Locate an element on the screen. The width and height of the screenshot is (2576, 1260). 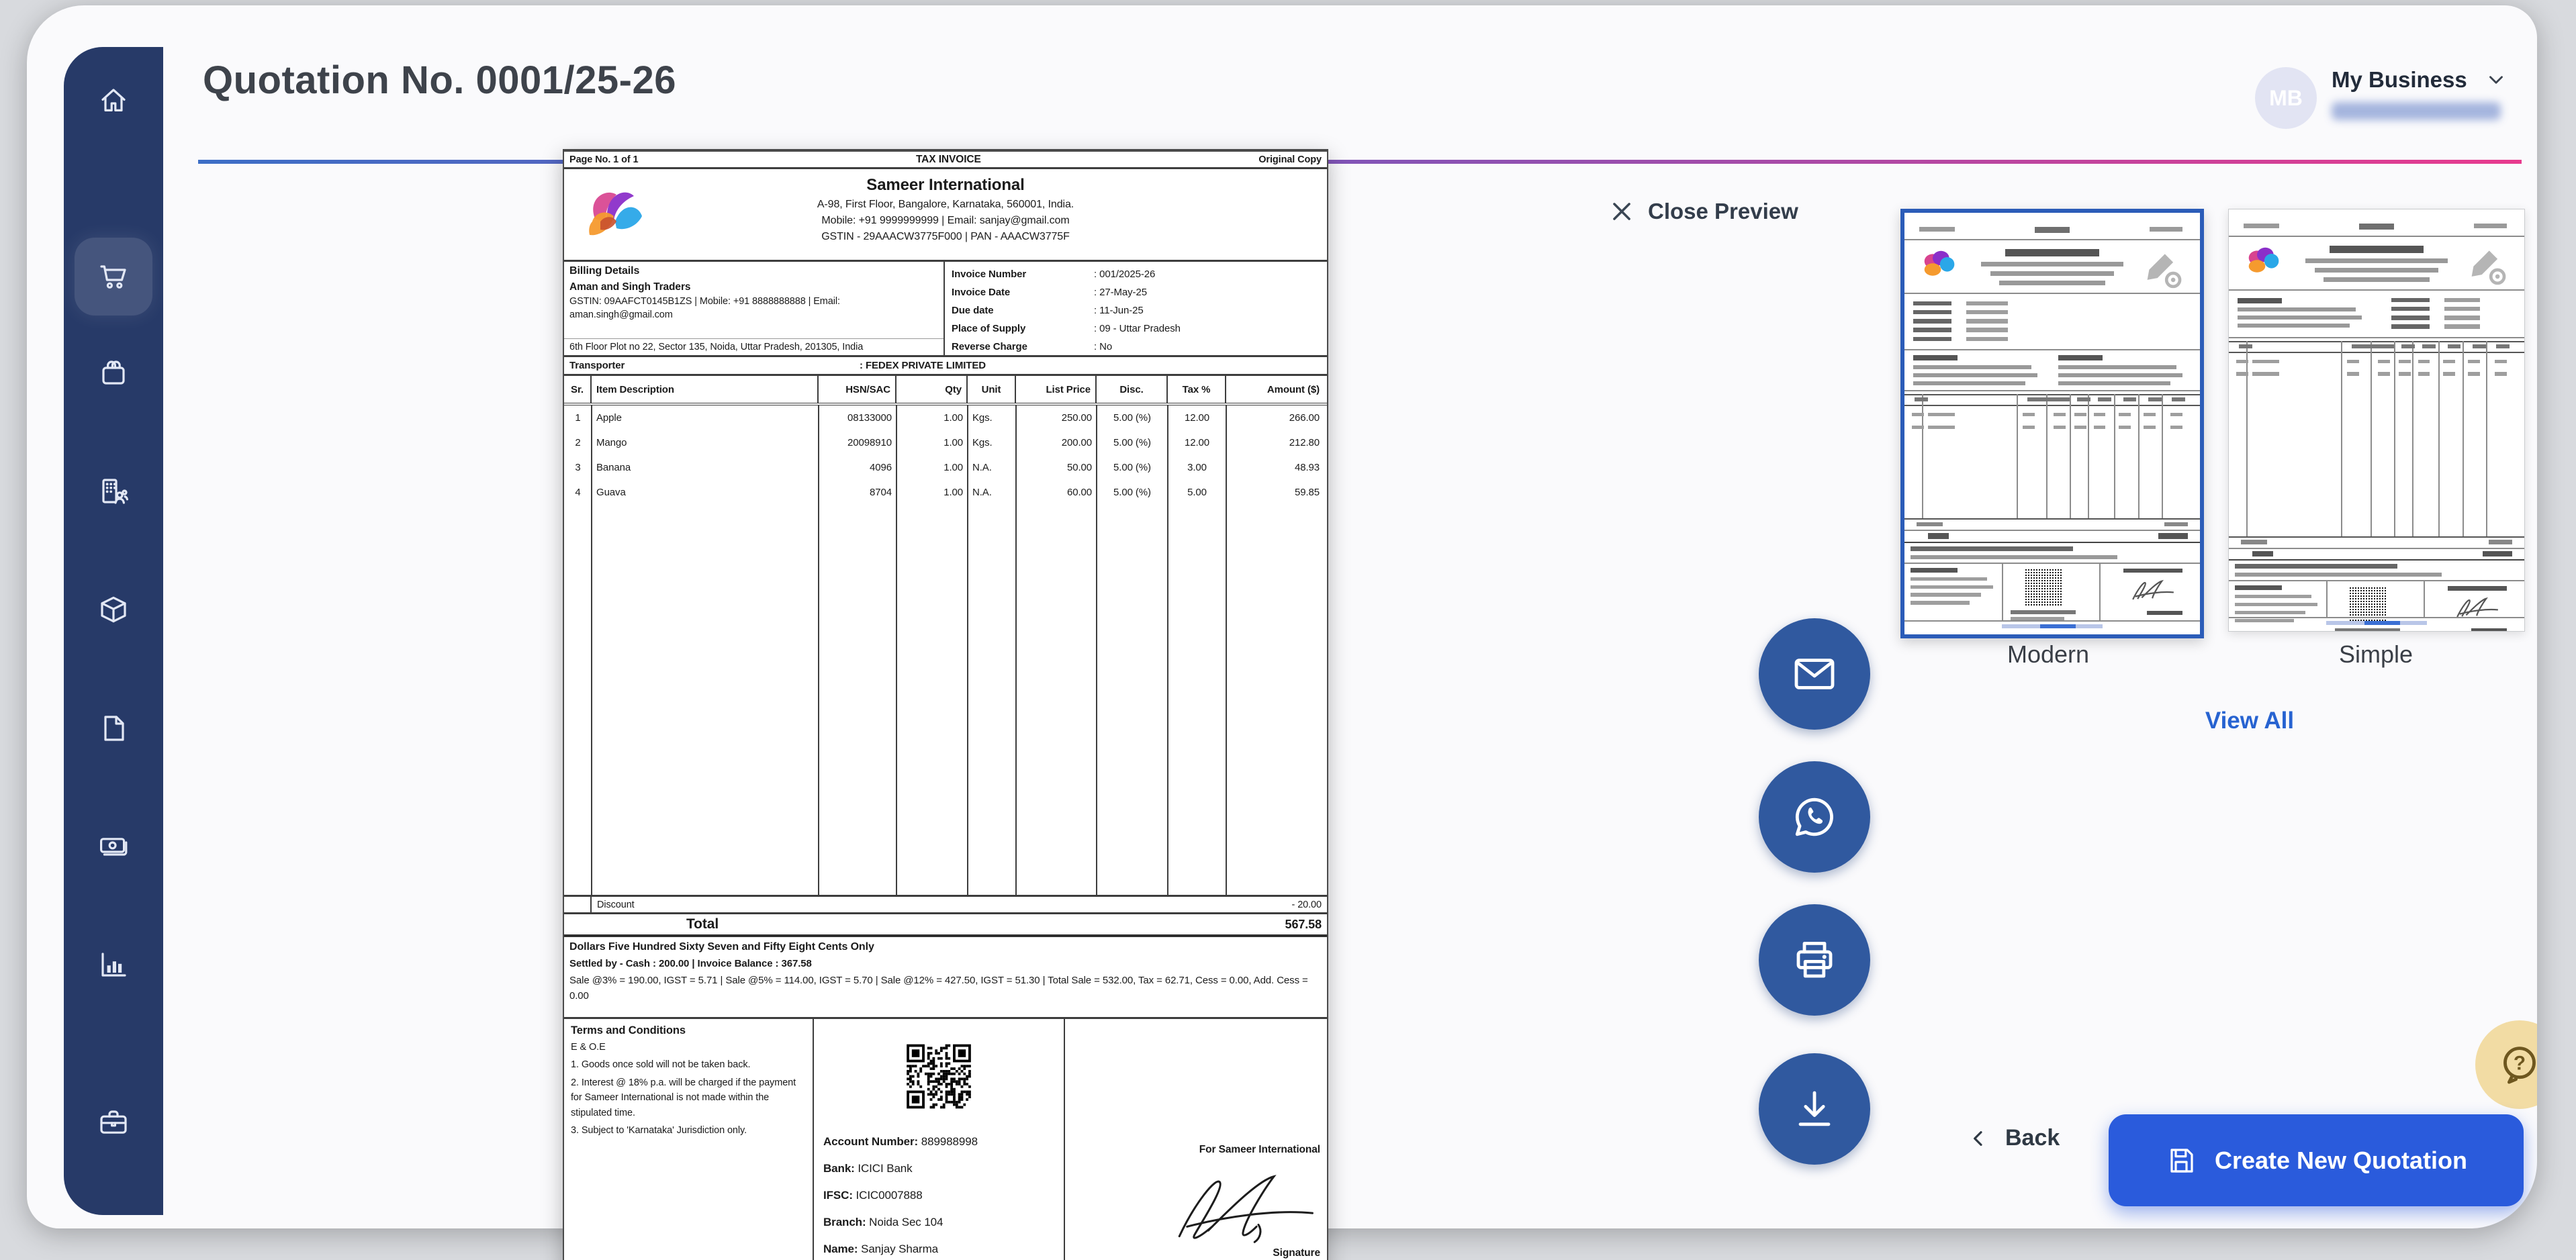
sidebar-item-business-tools is located at coordinates (113, 1122).